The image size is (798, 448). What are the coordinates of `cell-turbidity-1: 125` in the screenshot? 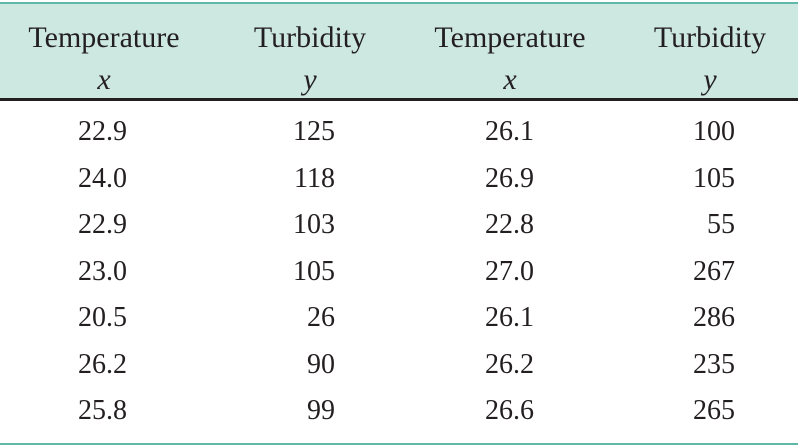 It's located at (314, 131).